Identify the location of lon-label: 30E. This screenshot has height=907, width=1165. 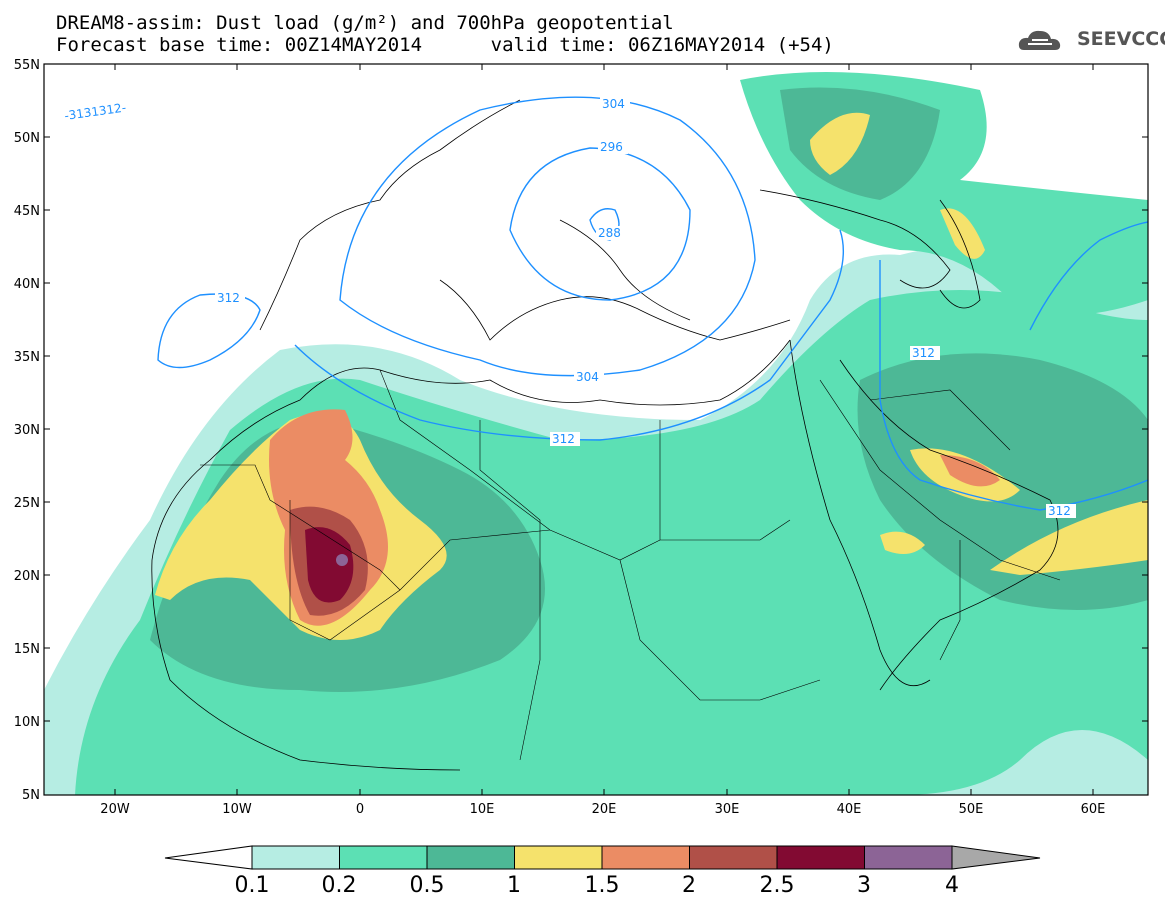
(727, 809).